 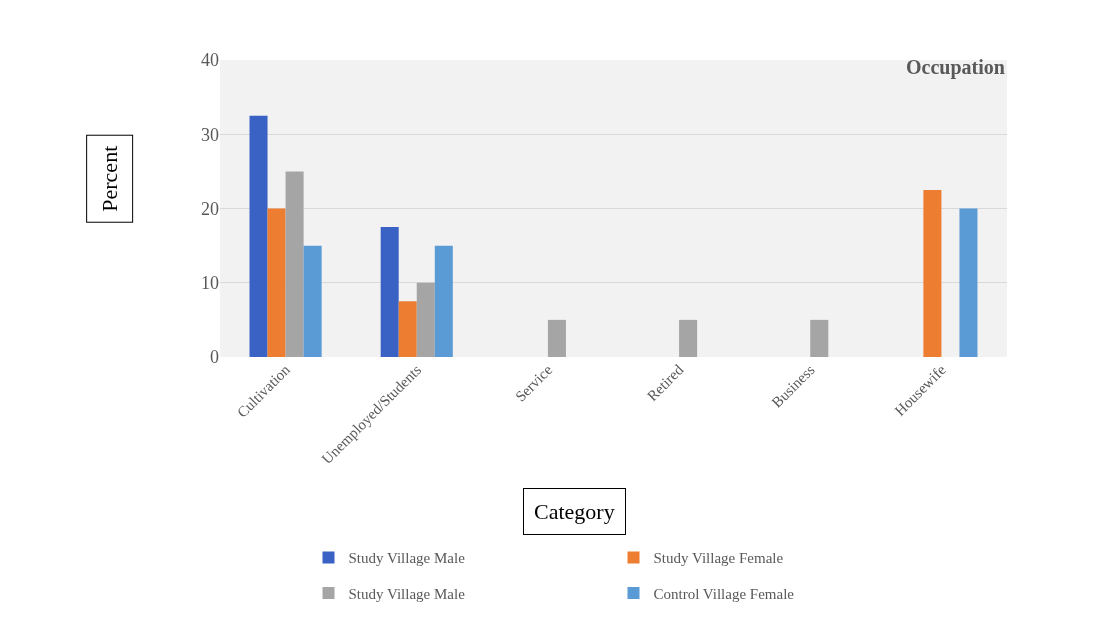 I want to click on y-tick-label: 0, so click(x=214, y=357).